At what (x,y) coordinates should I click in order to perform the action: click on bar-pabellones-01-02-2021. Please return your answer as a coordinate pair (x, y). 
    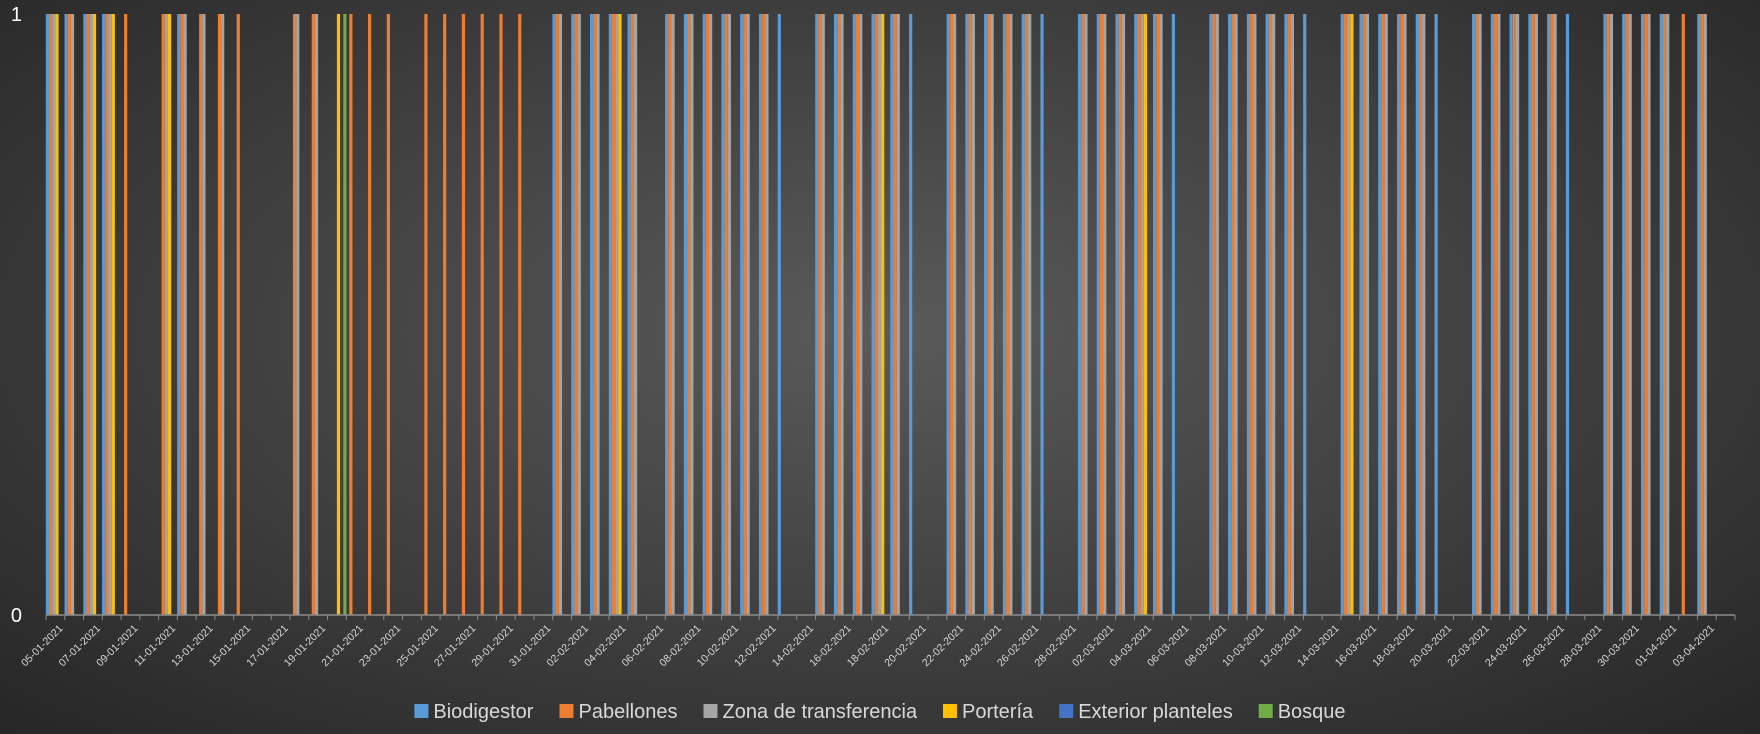
    Looking at the image, I should click on (557, 314).